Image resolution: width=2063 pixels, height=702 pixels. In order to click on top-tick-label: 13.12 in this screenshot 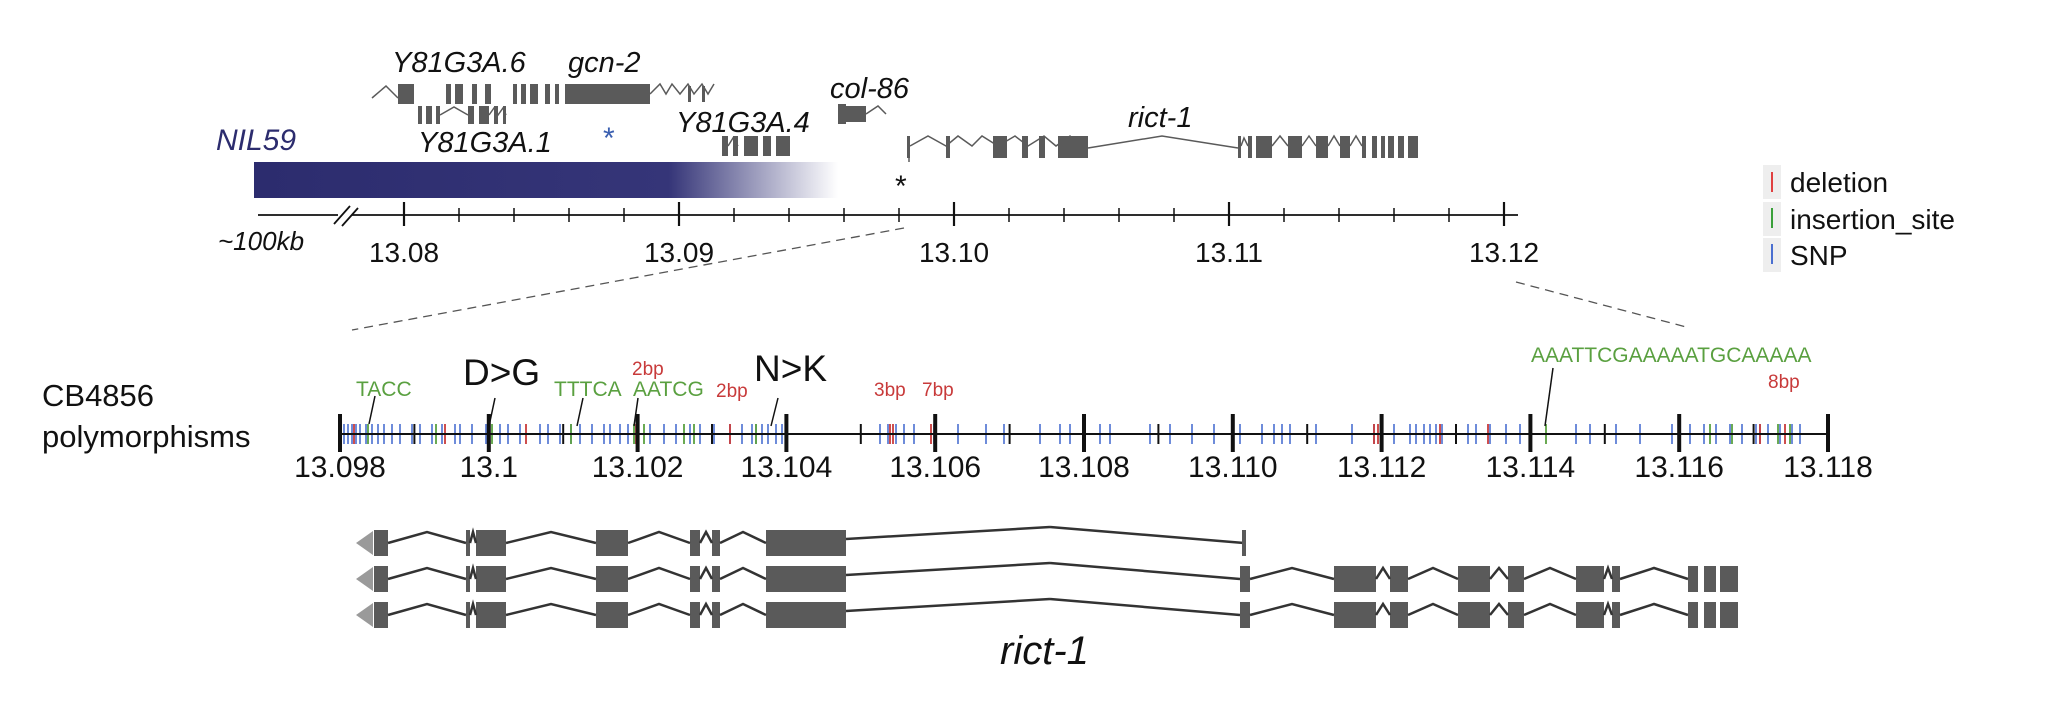, I will do `click(1504, 252)`.